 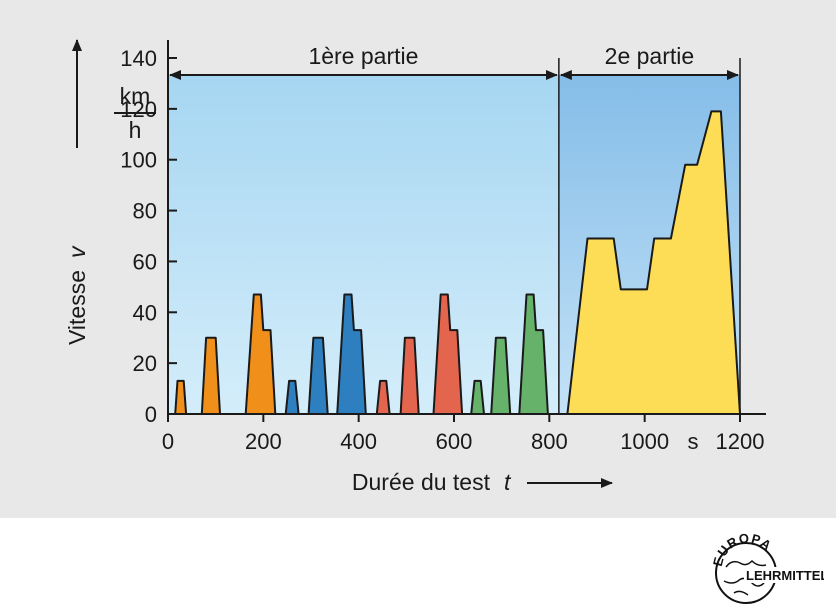 I want to click on segment-label-part2: 2e partie, so click(x=650, y=56).